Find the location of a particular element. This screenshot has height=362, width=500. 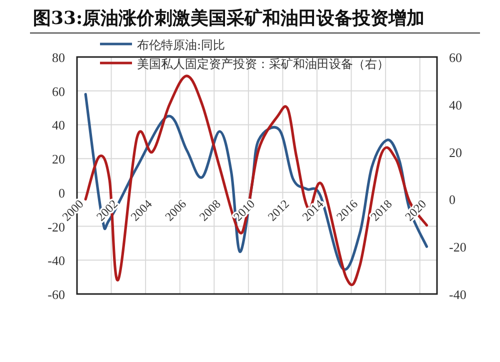

y2-tick-label: -20 is located at coordinates (457, 247).